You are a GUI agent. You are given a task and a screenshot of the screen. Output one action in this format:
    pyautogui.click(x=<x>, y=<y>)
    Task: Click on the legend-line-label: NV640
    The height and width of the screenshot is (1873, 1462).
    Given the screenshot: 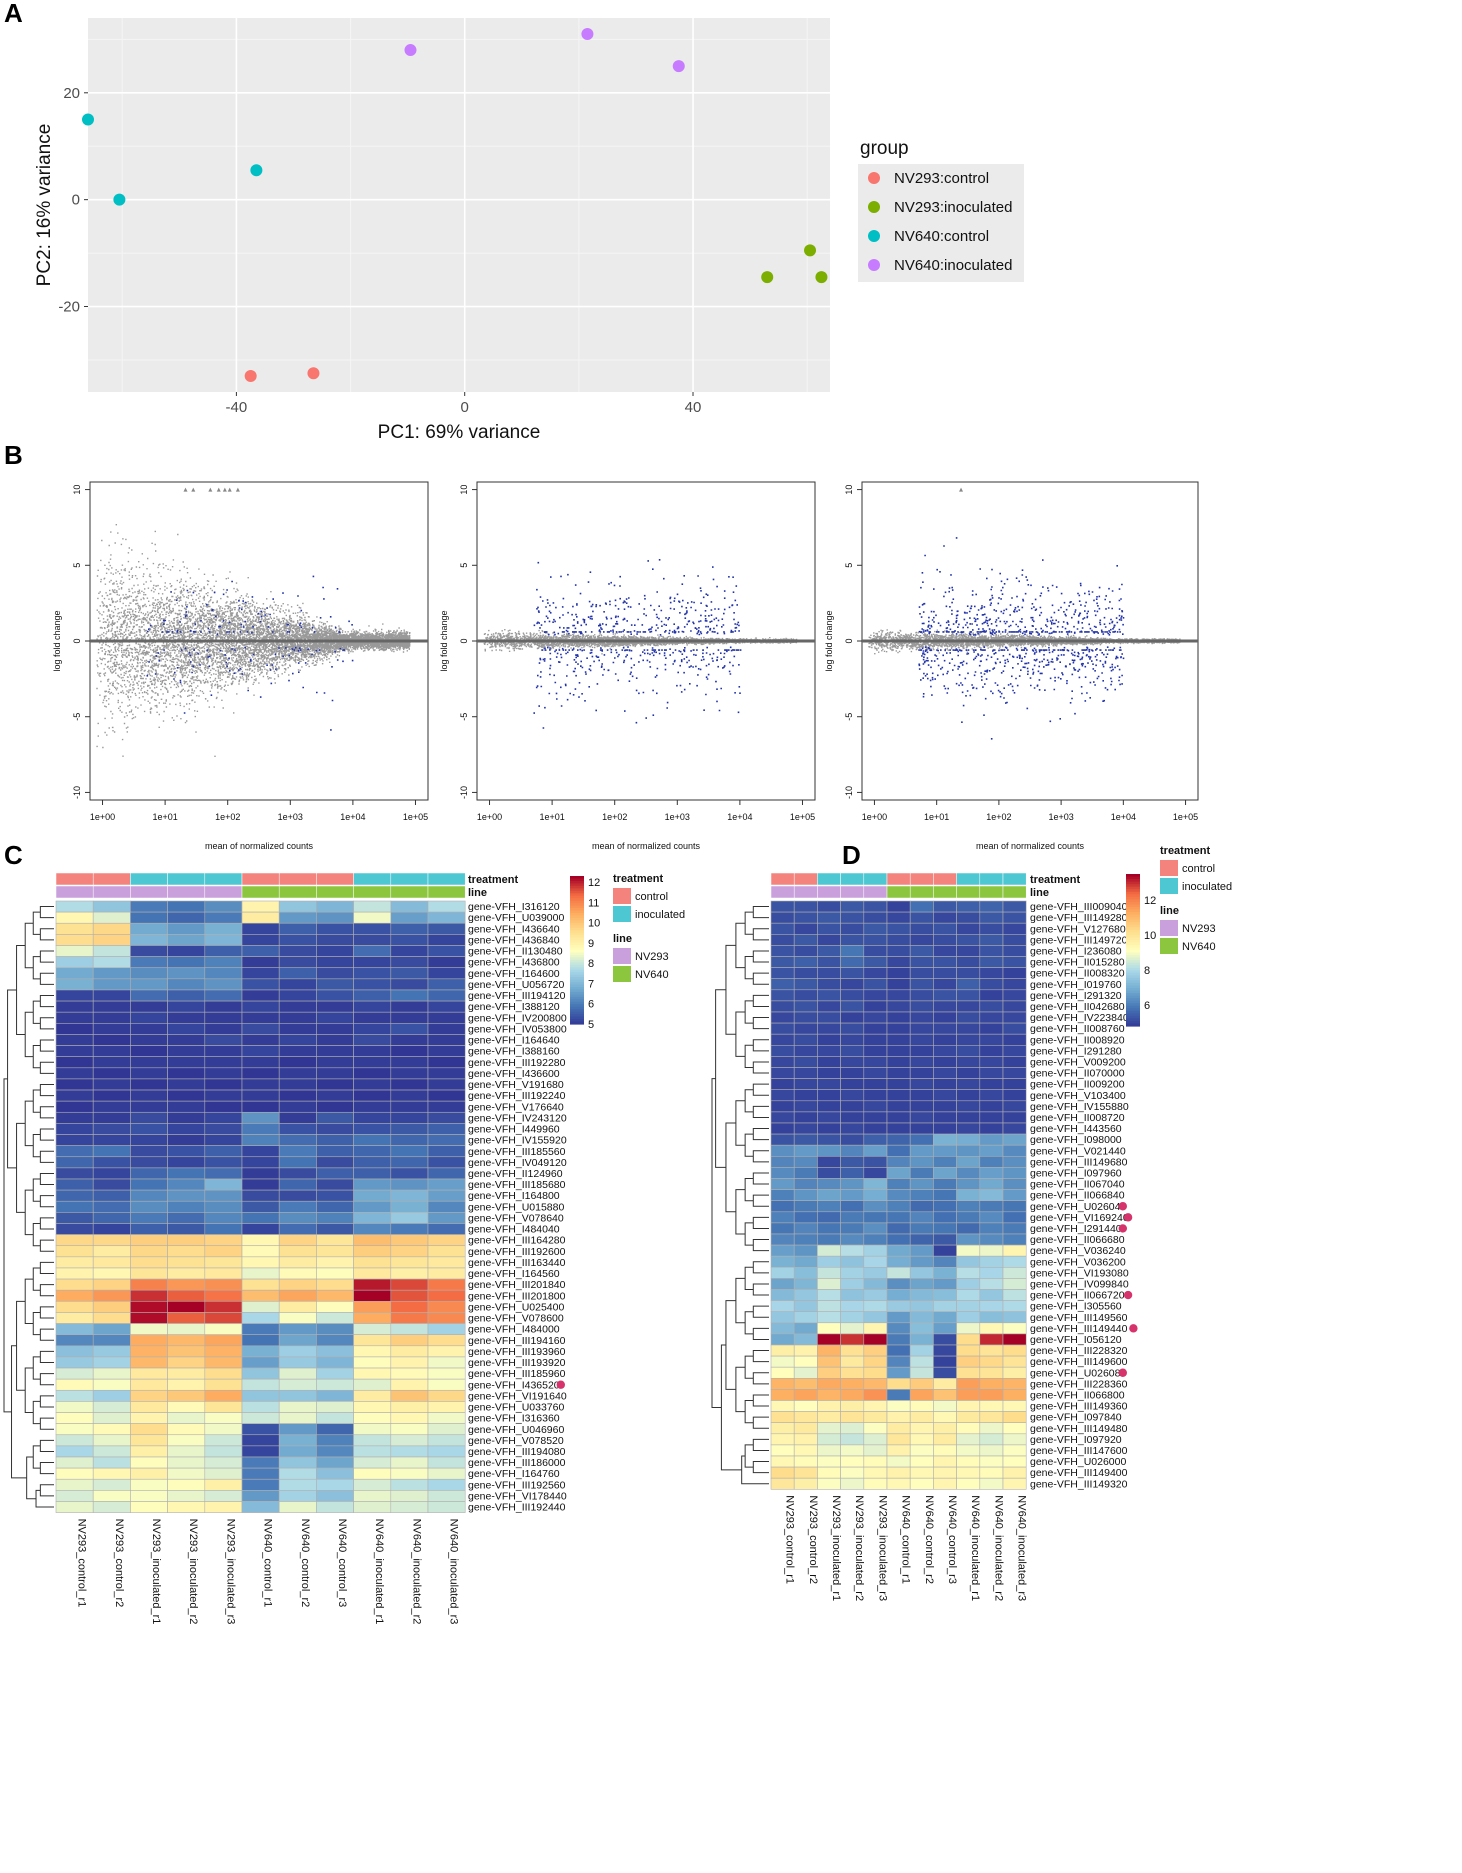 What is the action you would take?
    pyautogui.click(x=652, y=975)
    